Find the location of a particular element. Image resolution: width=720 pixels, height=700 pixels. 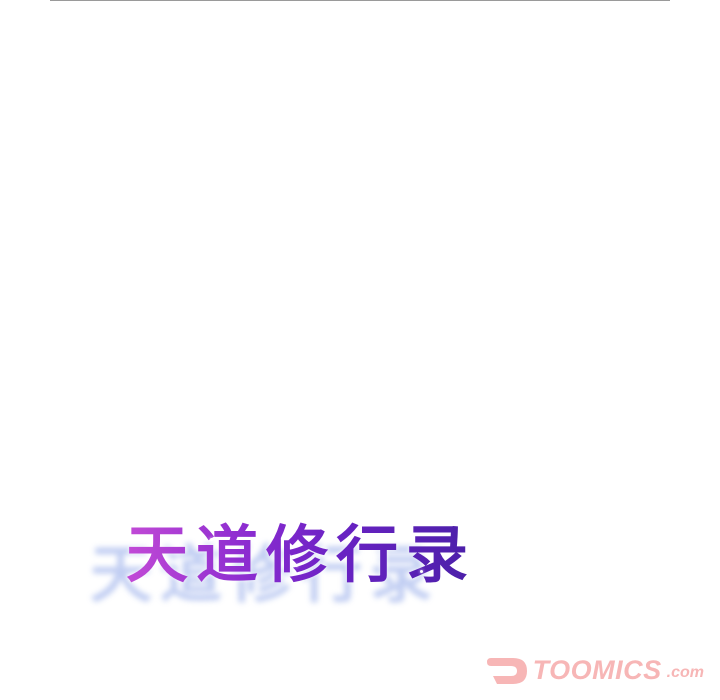

title-logo: 天道修行录 天道修行录 is located at coordinates (350, 555).